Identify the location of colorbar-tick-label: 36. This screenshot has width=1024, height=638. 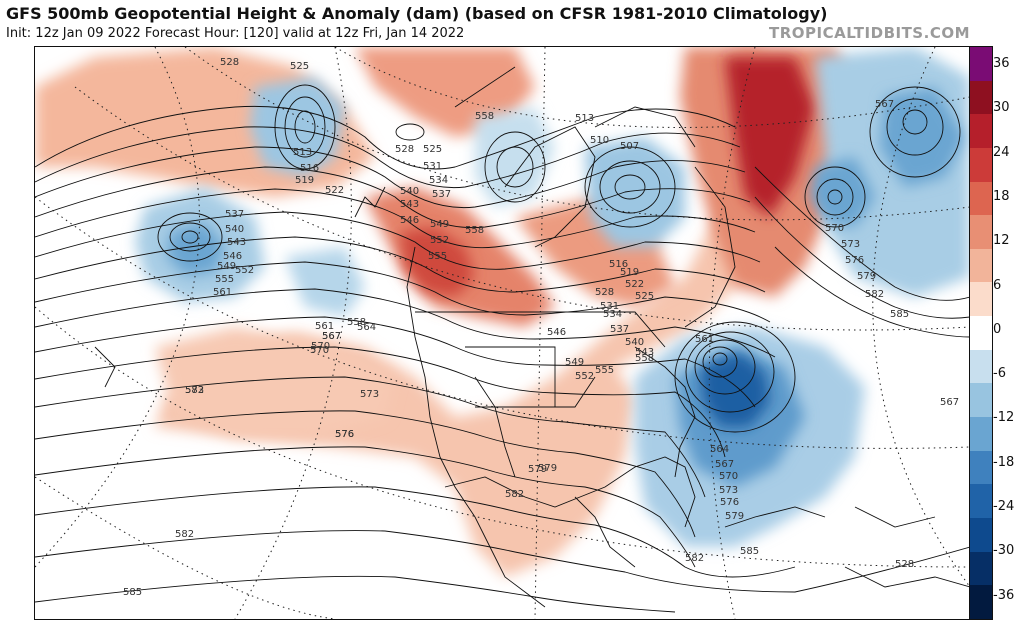
(1001, 63).